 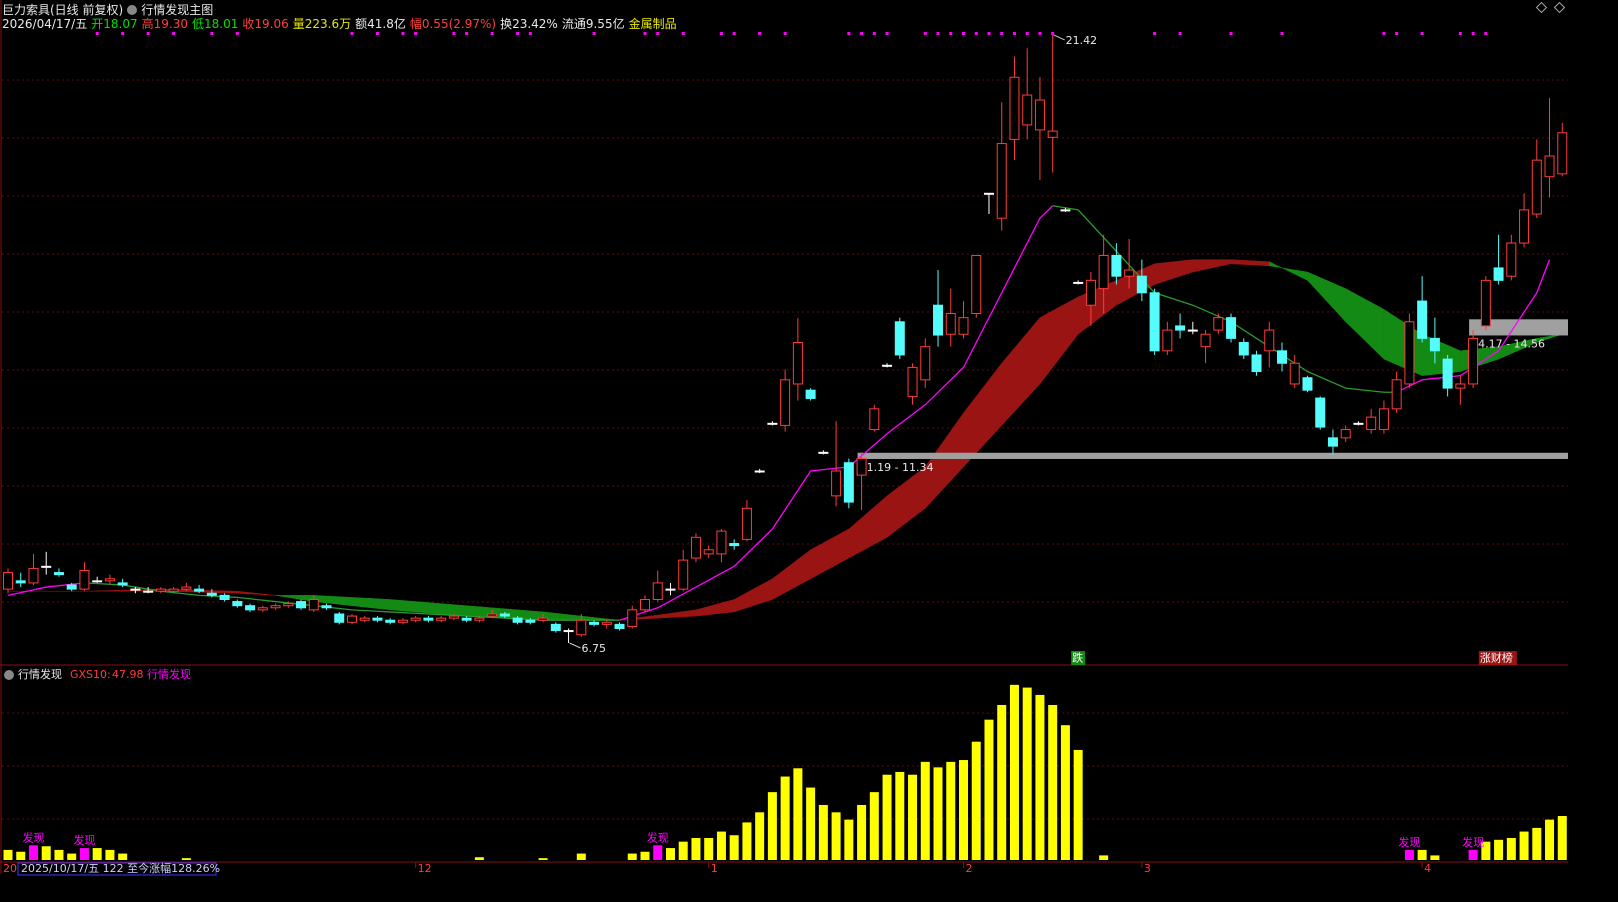 What do you see at coordinates (10, 868) in the screenshot?
I see `x-axis-first: 20` at bounding box center [10, 868].